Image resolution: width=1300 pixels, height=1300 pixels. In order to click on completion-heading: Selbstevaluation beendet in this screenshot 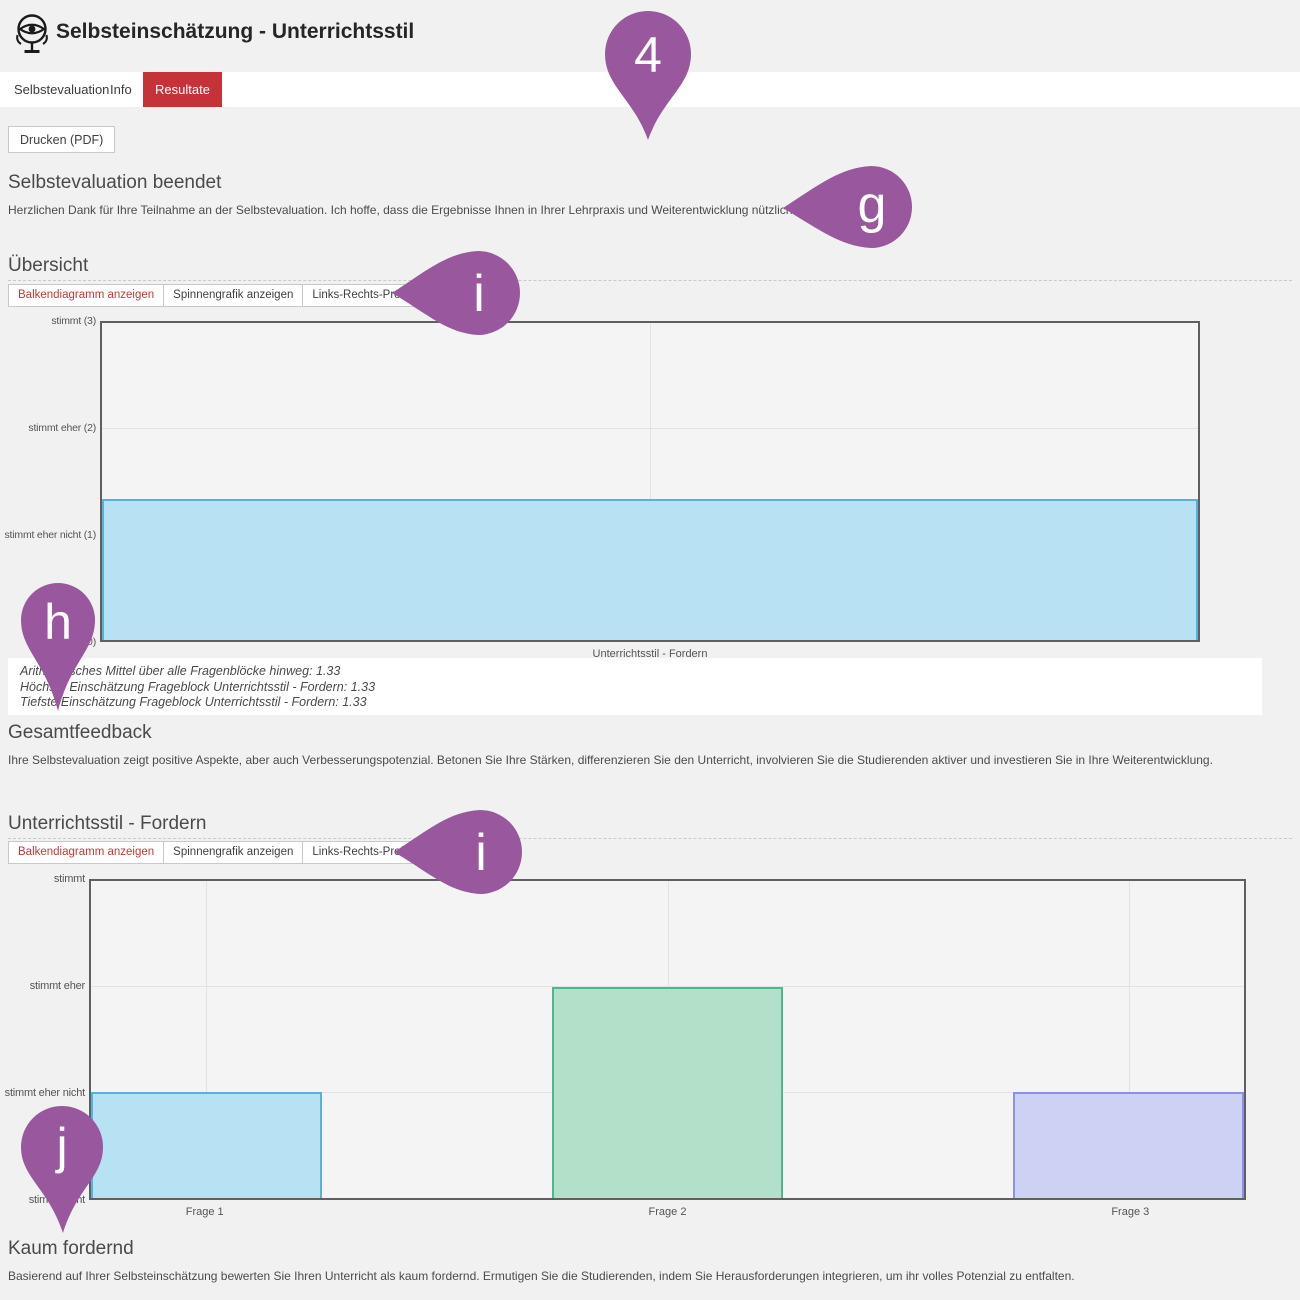, I will do `click(115, 182)`.